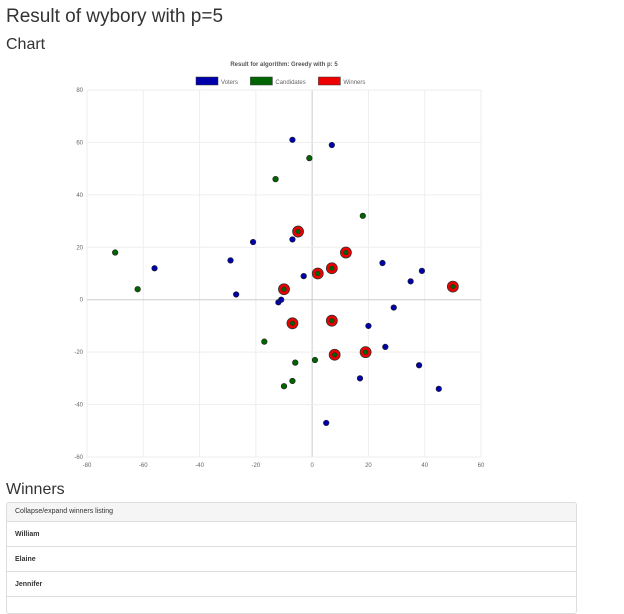 The width and height of the screenshot is (624, 614). What do you see at coordinates (354, 83) in the screenshot?
I see `legend-label: Winners` at bounding box center [354, 83].